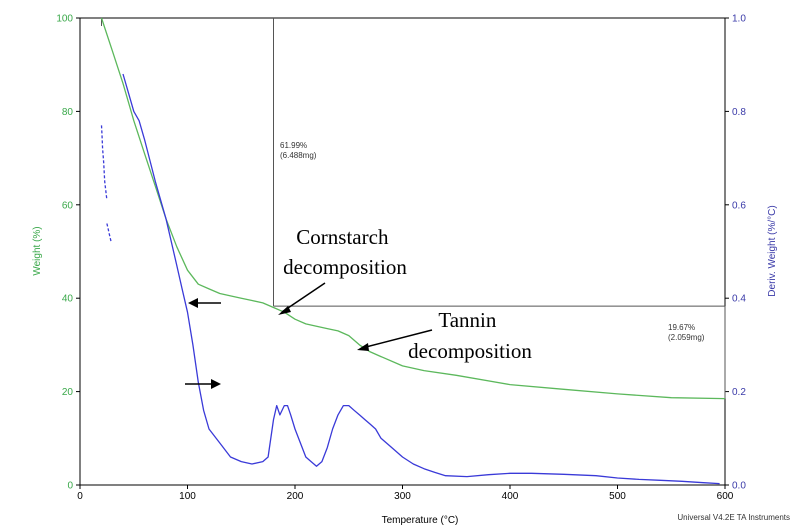  I want to click on cornstarch-arrow, so click(303, 297).